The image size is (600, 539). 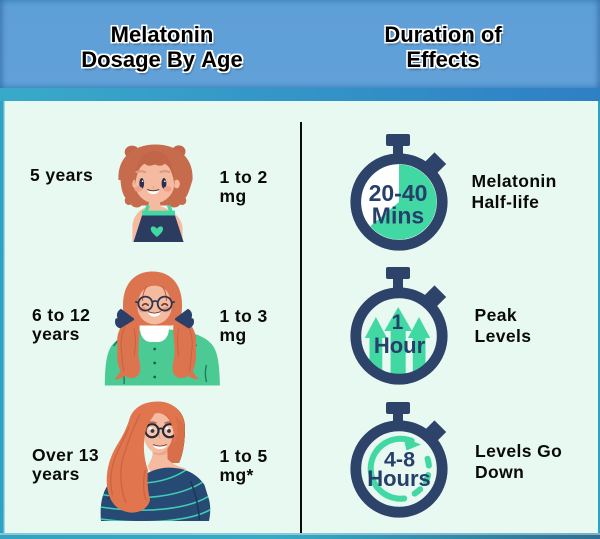 What do you see at coordinates (398, 322) in the screenshot?
I see `svg-text: 1` at bounding box center [398, 322].